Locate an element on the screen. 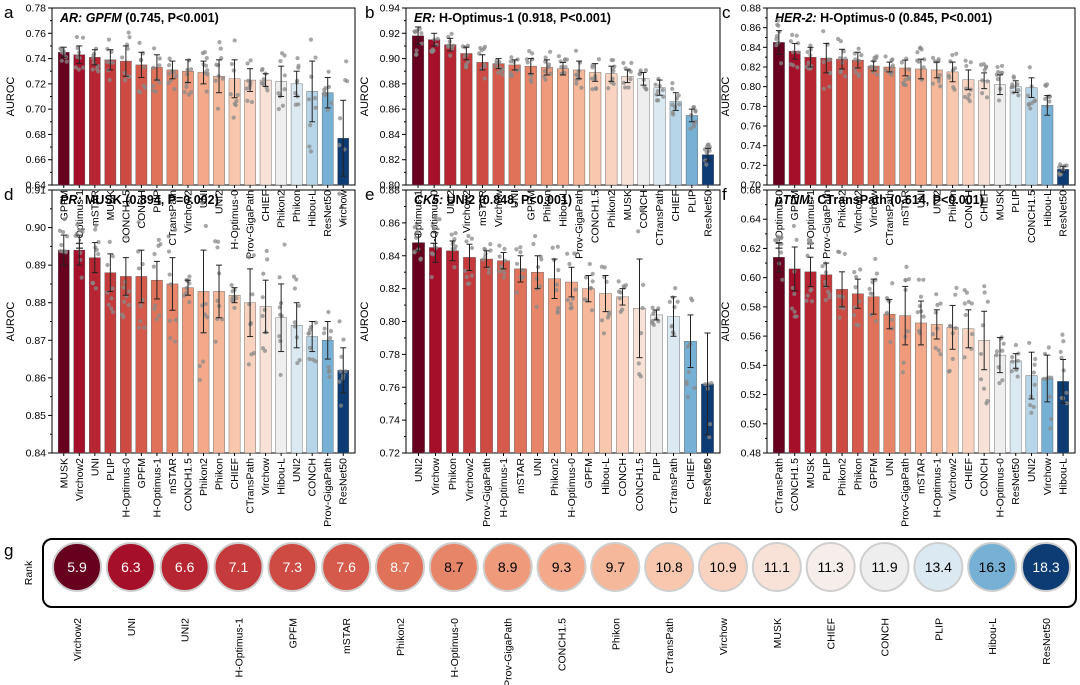  y-tick-label: 0.84 is located at coordinates (390, 256).